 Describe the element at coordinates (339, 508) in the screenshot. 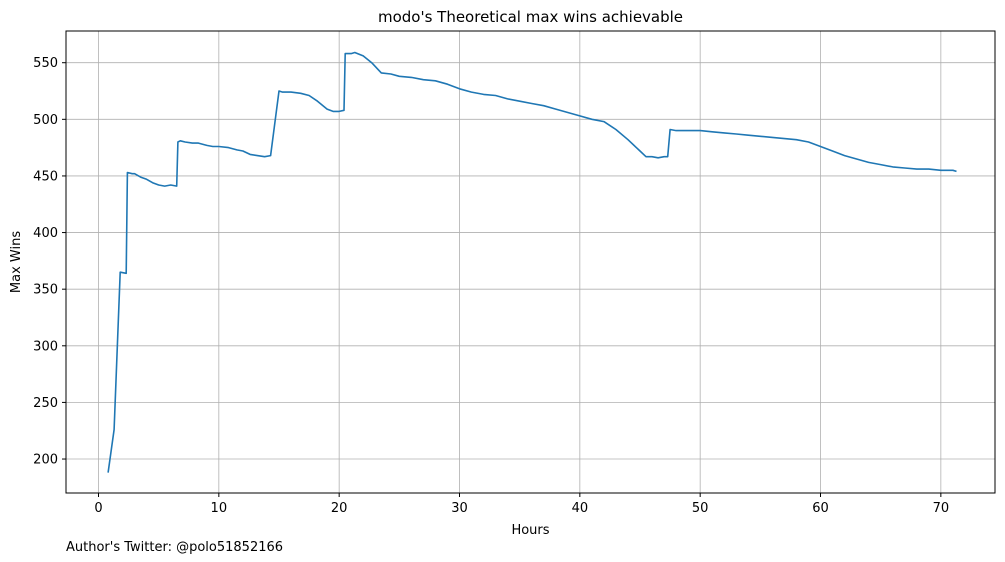

I see `x-tick-label: 20` at that location.